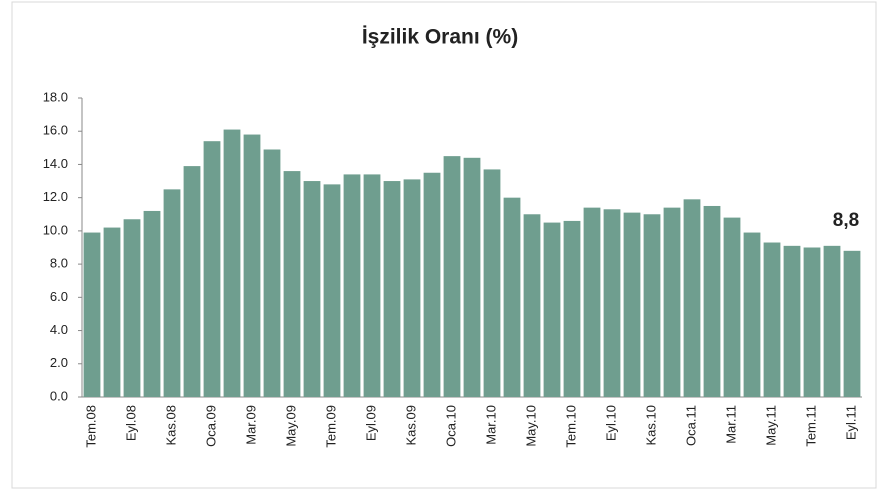 The height and width of the screenshot is (492, 879). What do you see at coordinates (730, 424) in the screenshot?
I see `x-tick-label: Mar.11` at bounding box center [730, 424].